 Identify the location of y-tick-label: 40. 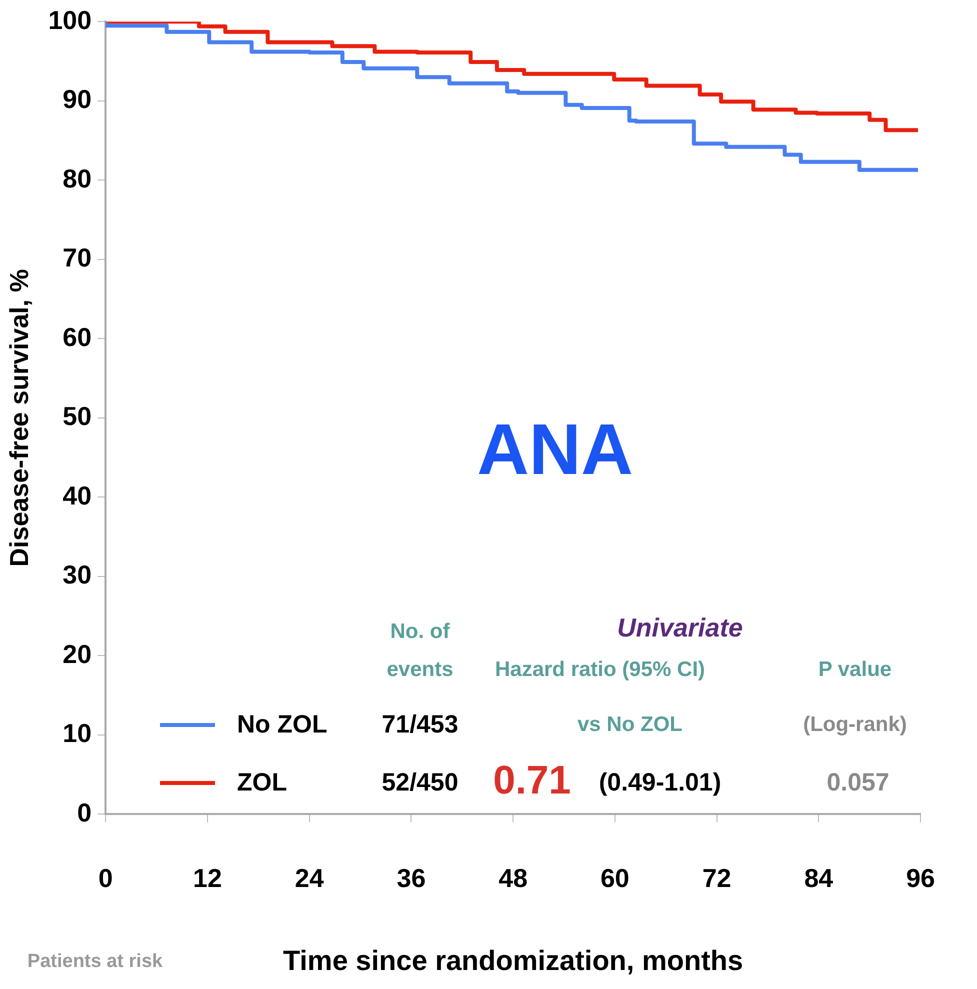
(77, 495).